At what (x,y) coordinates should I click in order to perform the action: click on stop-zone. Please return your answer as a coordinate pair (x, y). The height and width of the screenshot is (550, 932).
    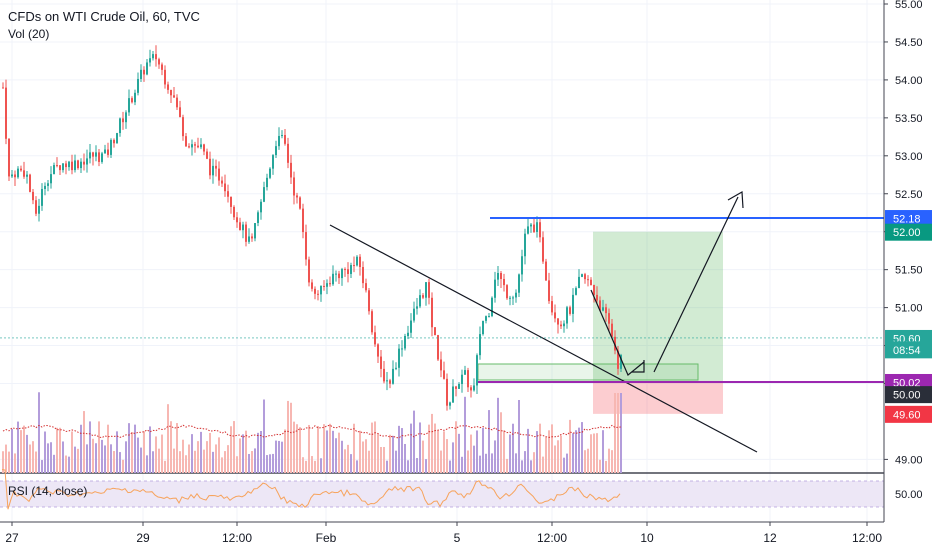
    Looking at the image, I should click on (658, 397).